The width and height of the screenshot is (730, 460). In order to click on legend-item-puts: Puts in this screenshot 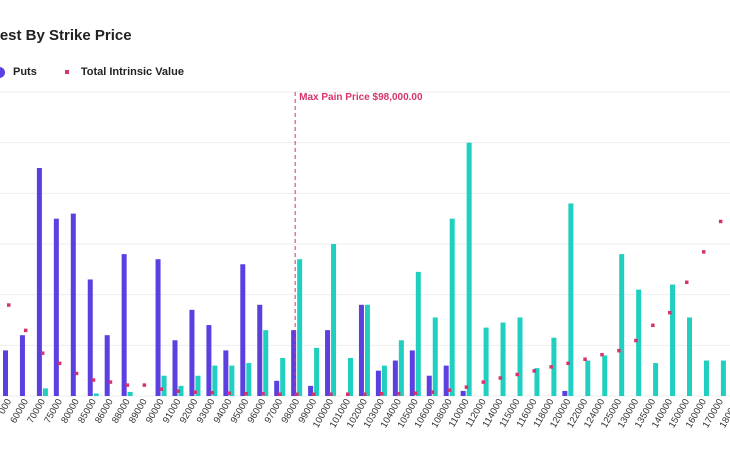, I will do `click(18, 72)`.